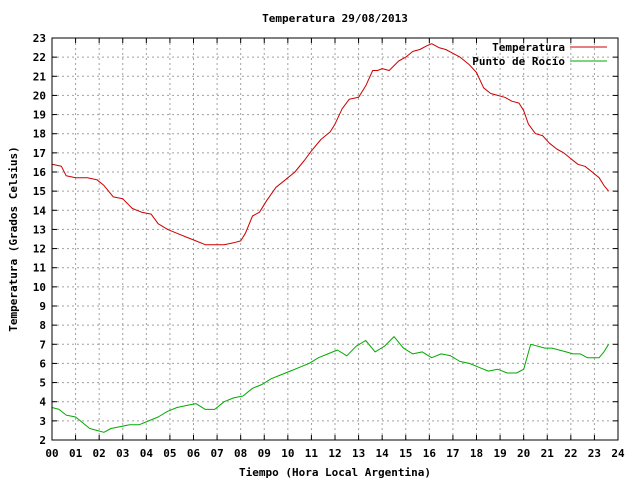 Image resolution: width=640 pixels, height=480 pixels. Describe the element at coordinates (216, 453) in the screenshot. I see `x-tick-label: 07` at that location.